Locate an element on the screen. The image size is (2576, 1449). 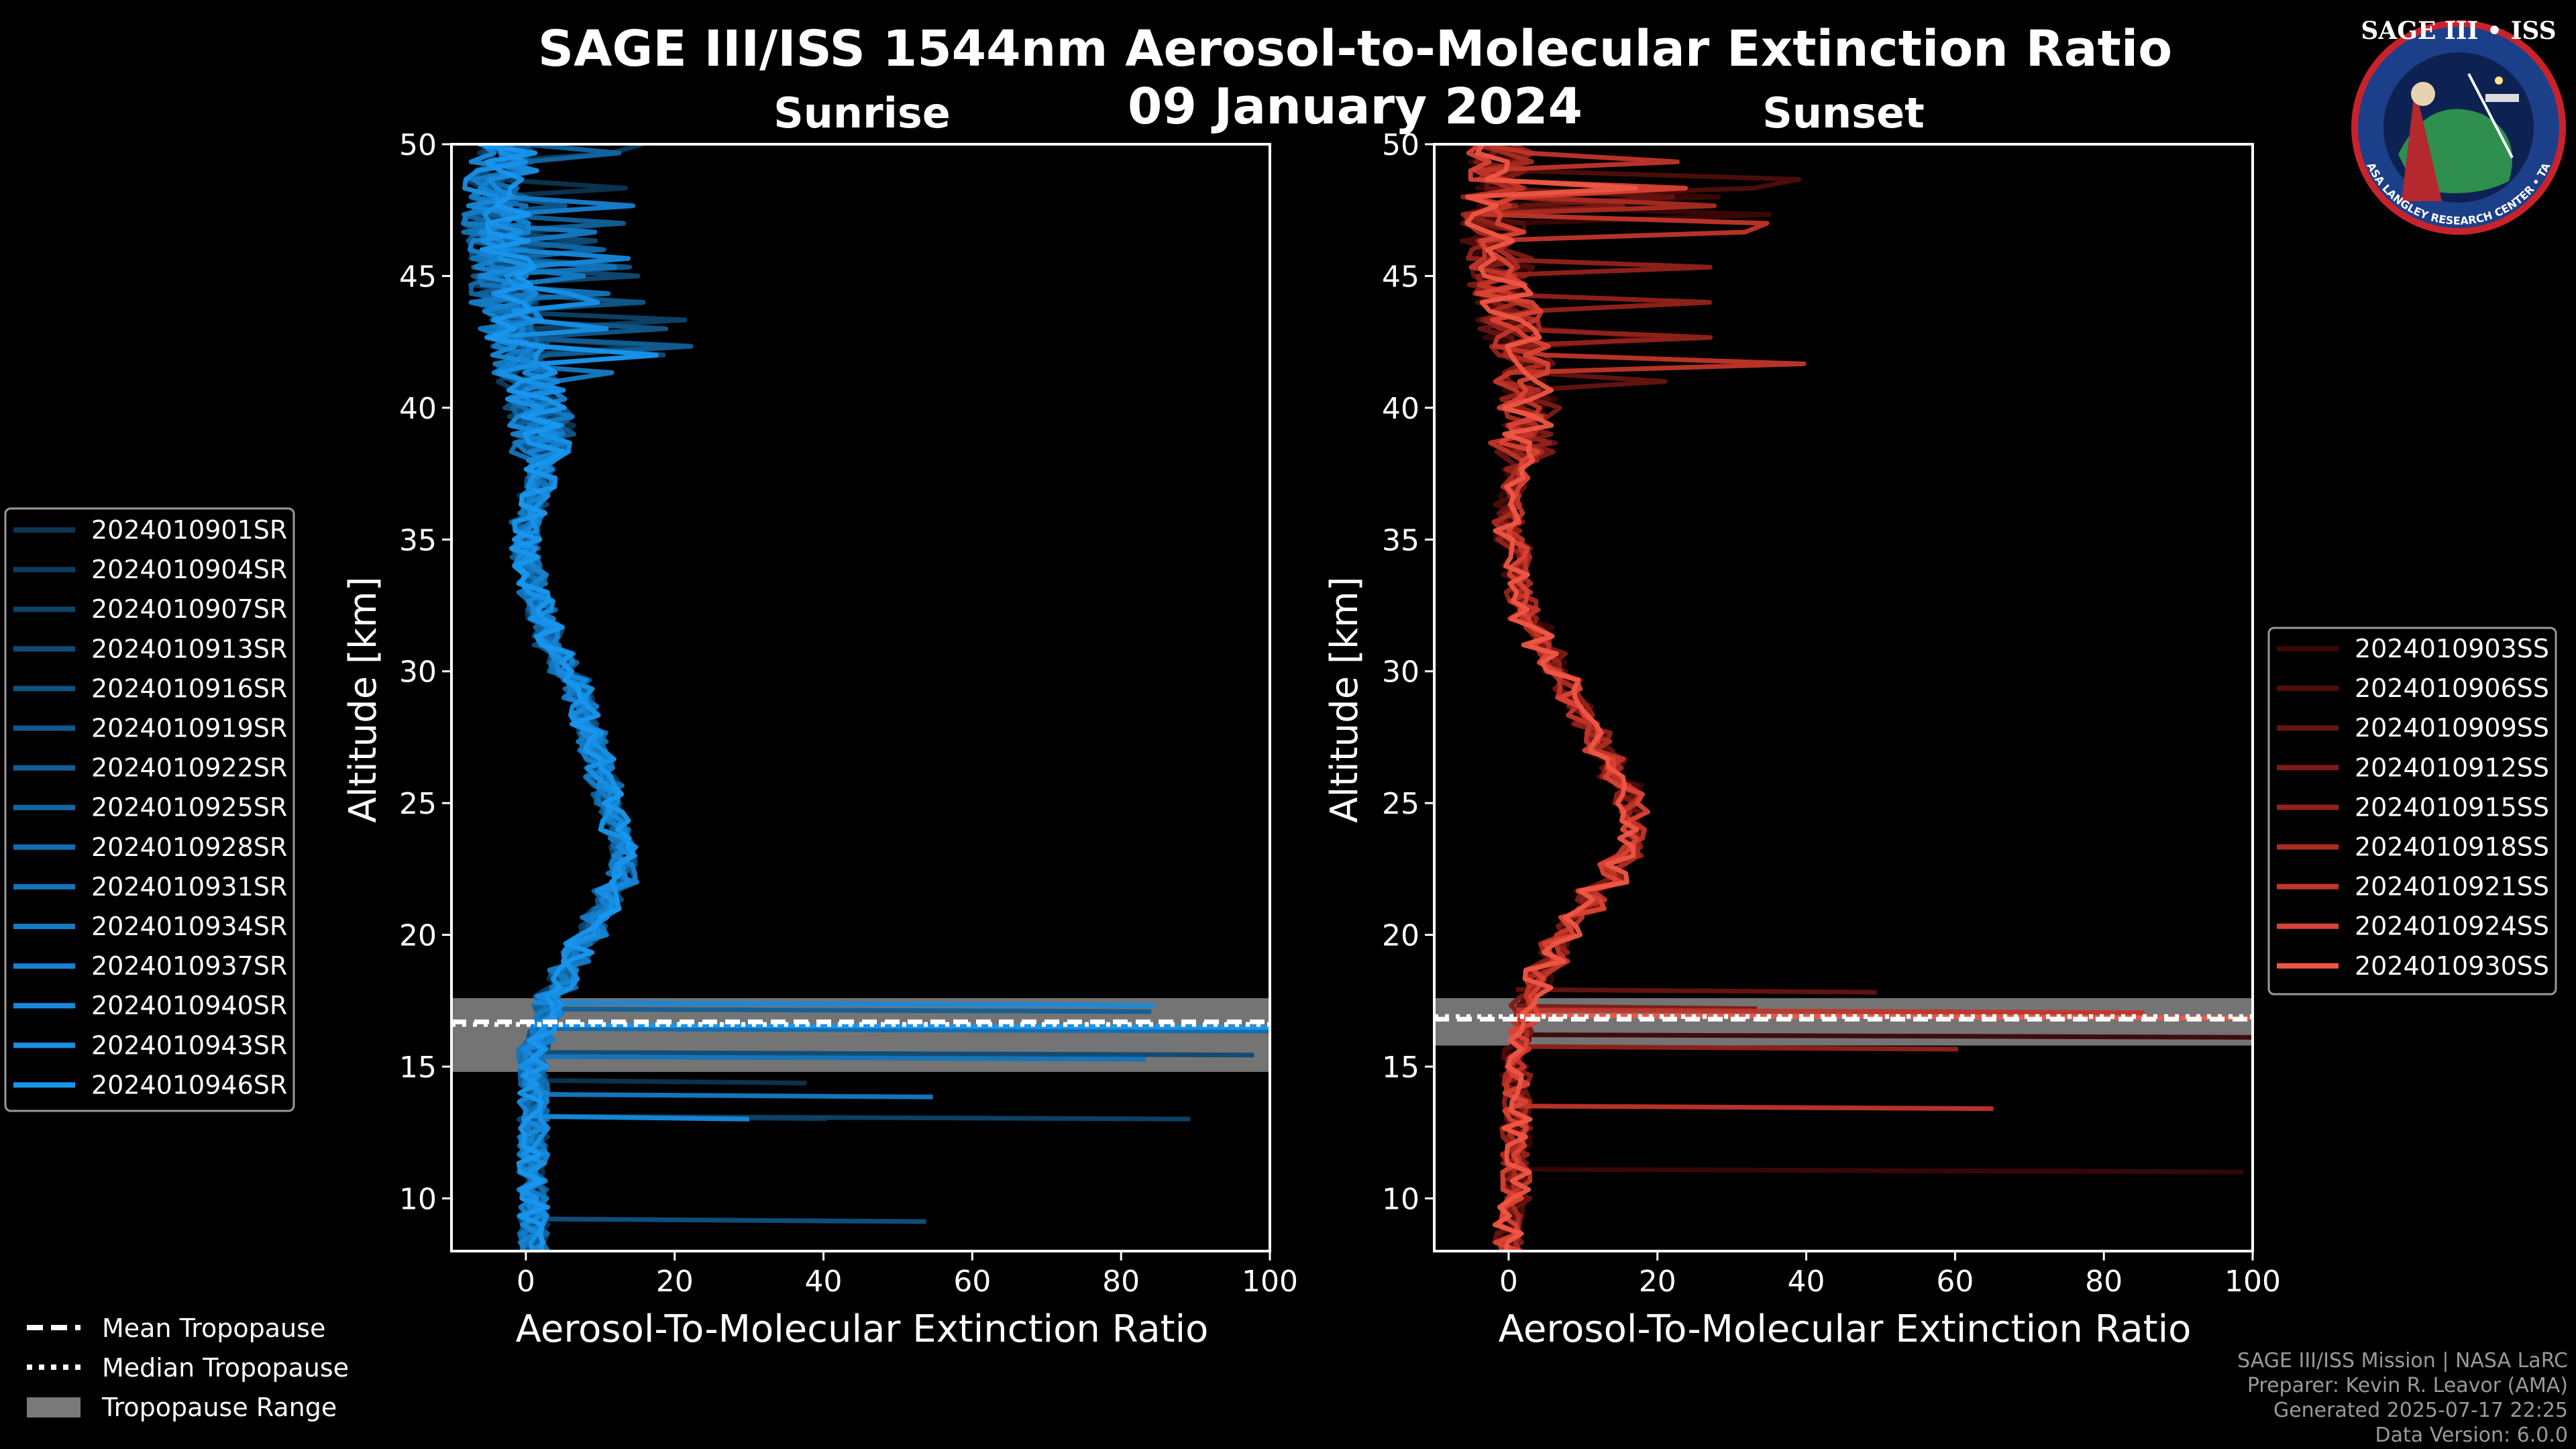
legend-label-2024010903SS: 2024010903SS is located at coordinates (2452, 648).